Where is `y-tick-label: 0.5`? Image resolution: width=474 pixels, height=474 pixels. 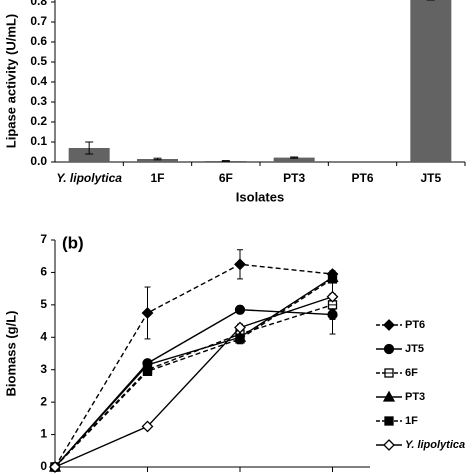 y-tick-label: 0.5 is located at coordinates (38, 61).